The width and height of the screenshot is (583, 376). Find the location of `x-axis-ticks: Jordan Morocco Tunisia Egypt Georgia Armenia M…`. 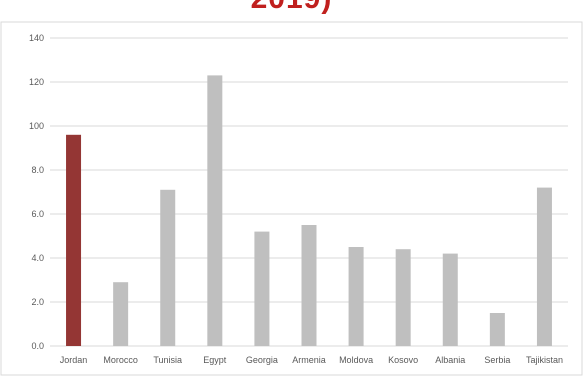

x-axis-ticks: Jordan Morocco Tunisia Egypt Georgia Armenia M… is located at coordinates (311, 360).